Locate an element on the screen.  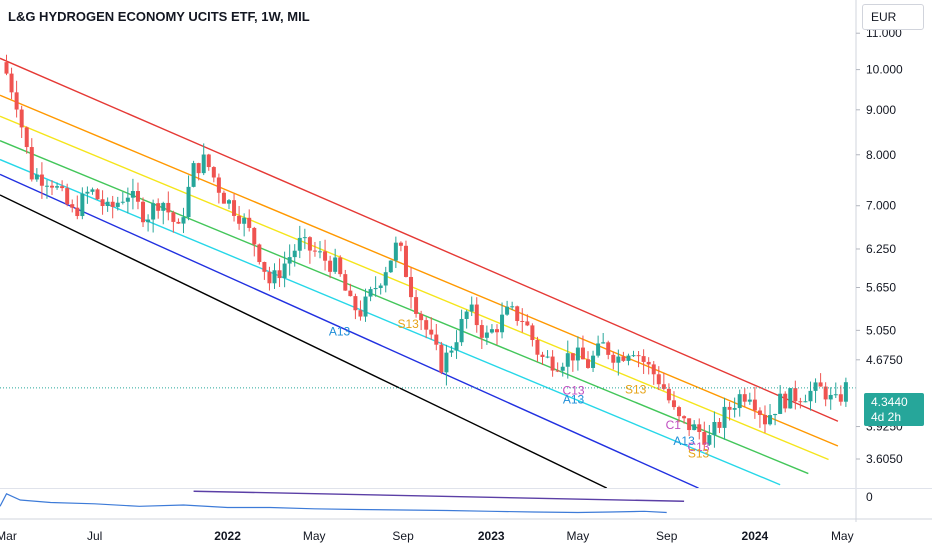
y-tick-label: 10.000 is located at coordinates (884, 70).